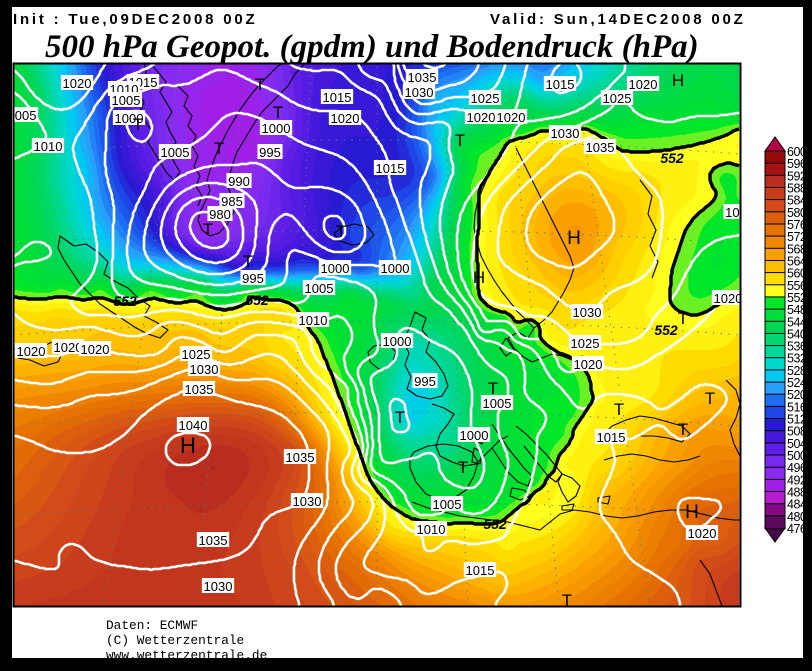 The height and width of the screenshot is (671, 812). What do you see at coordinates (797, 322) in the screenshot?
I see `svg-text: 544` at bounding box center [797, 322].